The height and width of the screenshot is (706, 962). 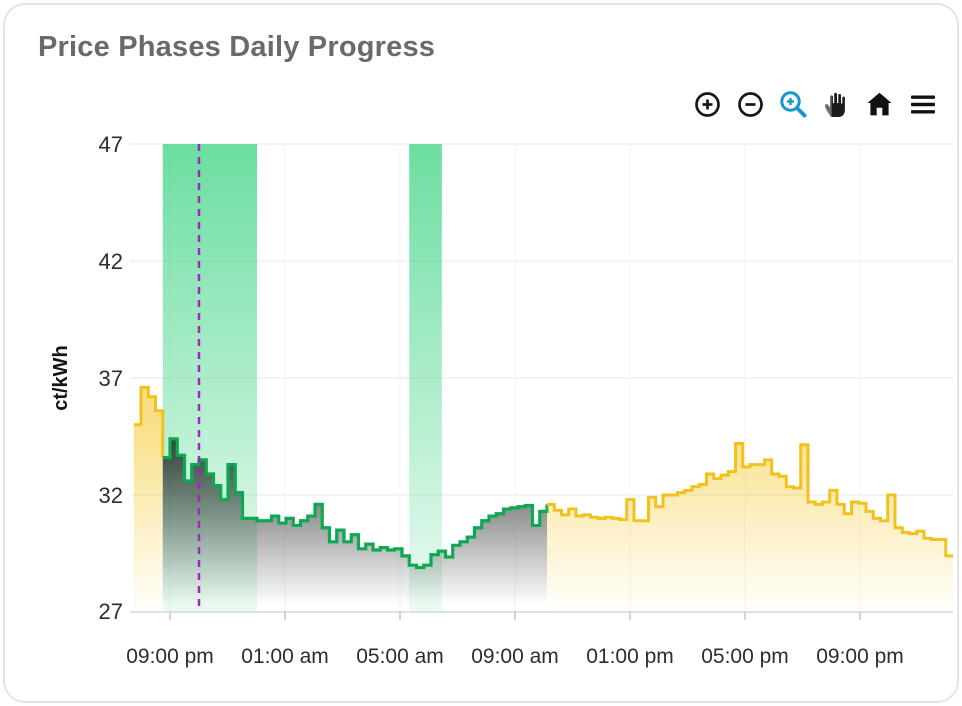 I want to click on box-zoom-icon, so click(x=793, y=104).